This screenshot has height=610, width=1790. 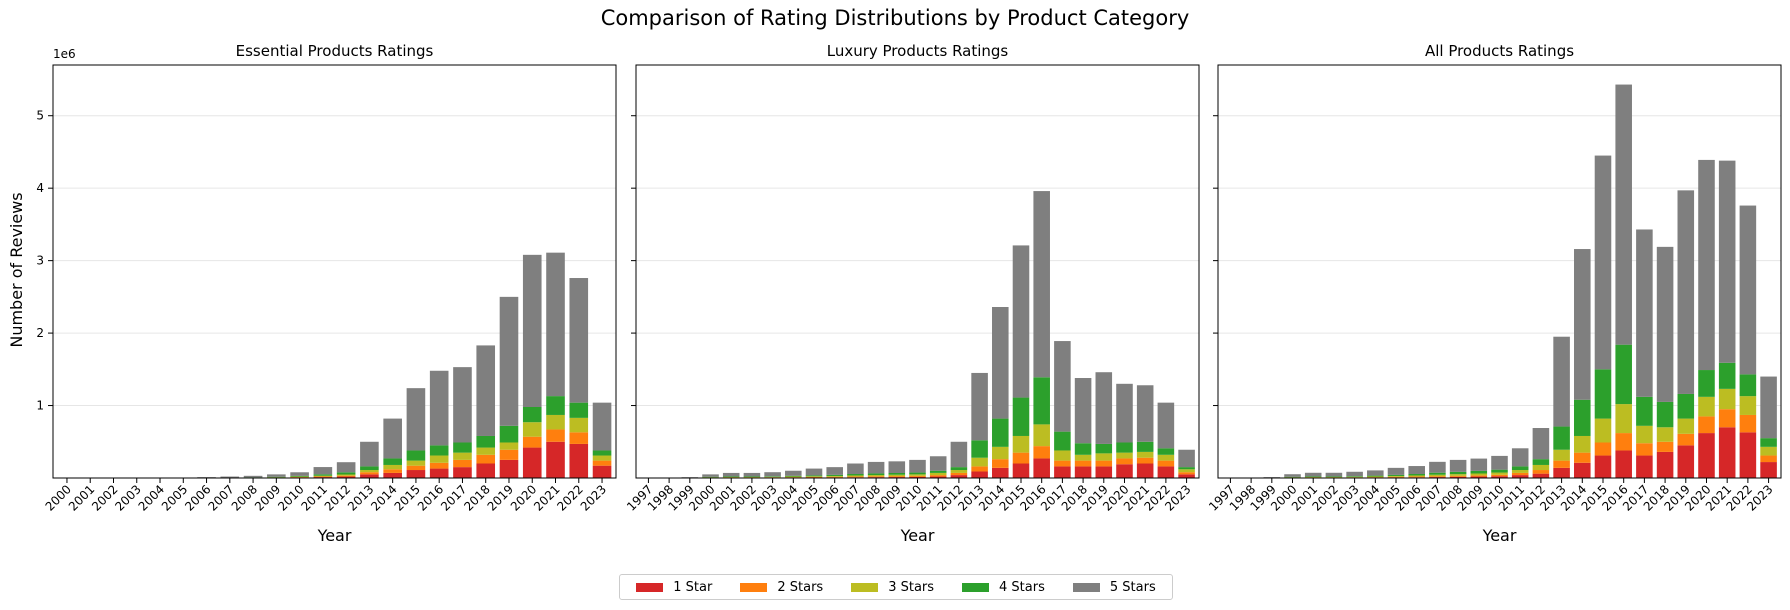 I want to click on legend: 1 Star 2 Stars 3 Stars 4 Stars 5 Stars, so click(x=896, y=587).